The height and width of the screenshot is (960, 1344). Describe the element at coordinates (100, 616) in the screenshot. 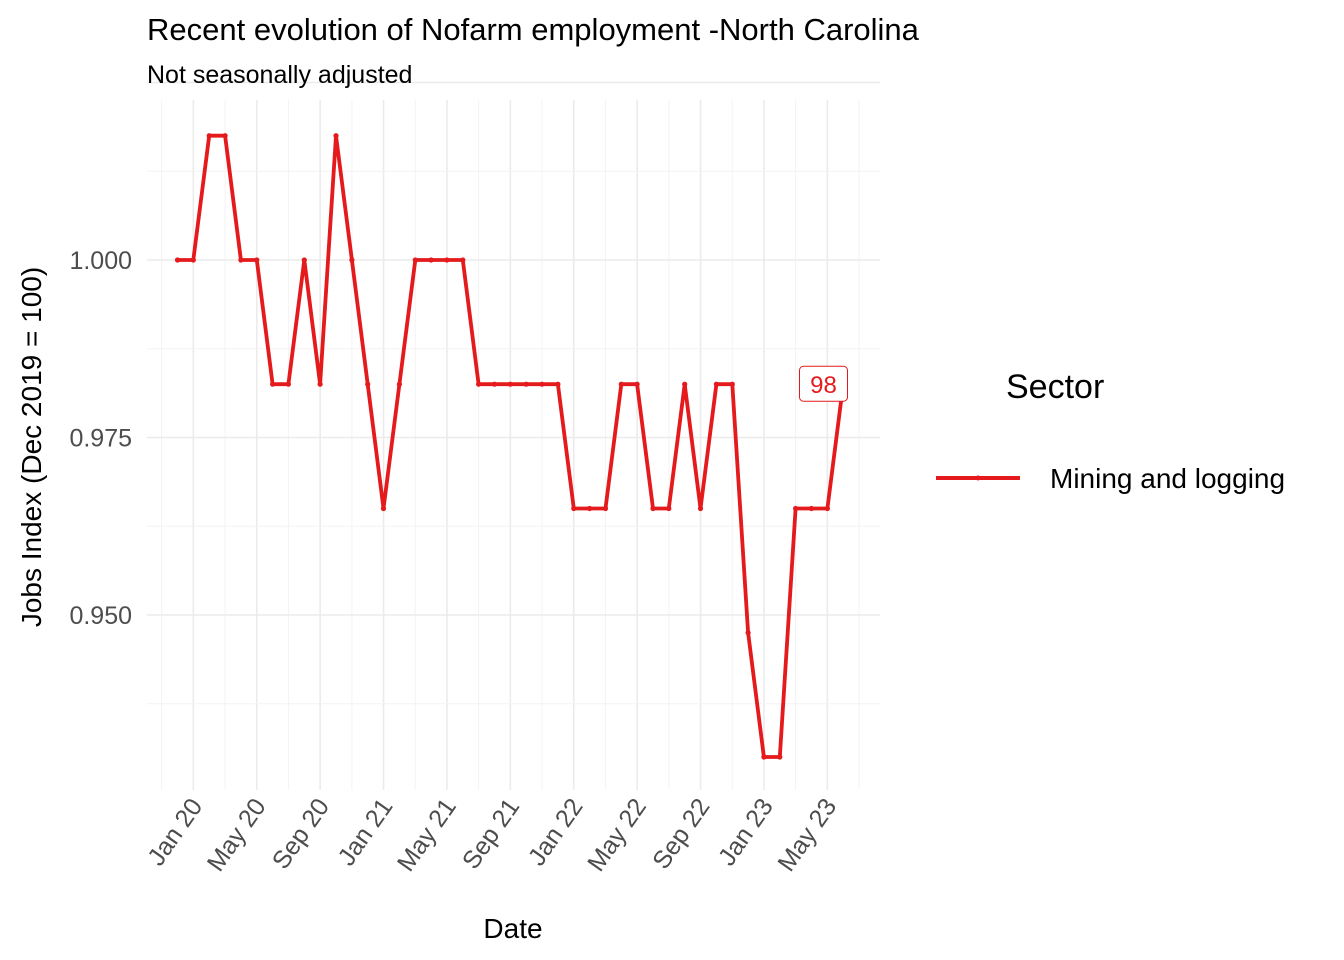

I see `y-tick-label: 0.950` at that location.